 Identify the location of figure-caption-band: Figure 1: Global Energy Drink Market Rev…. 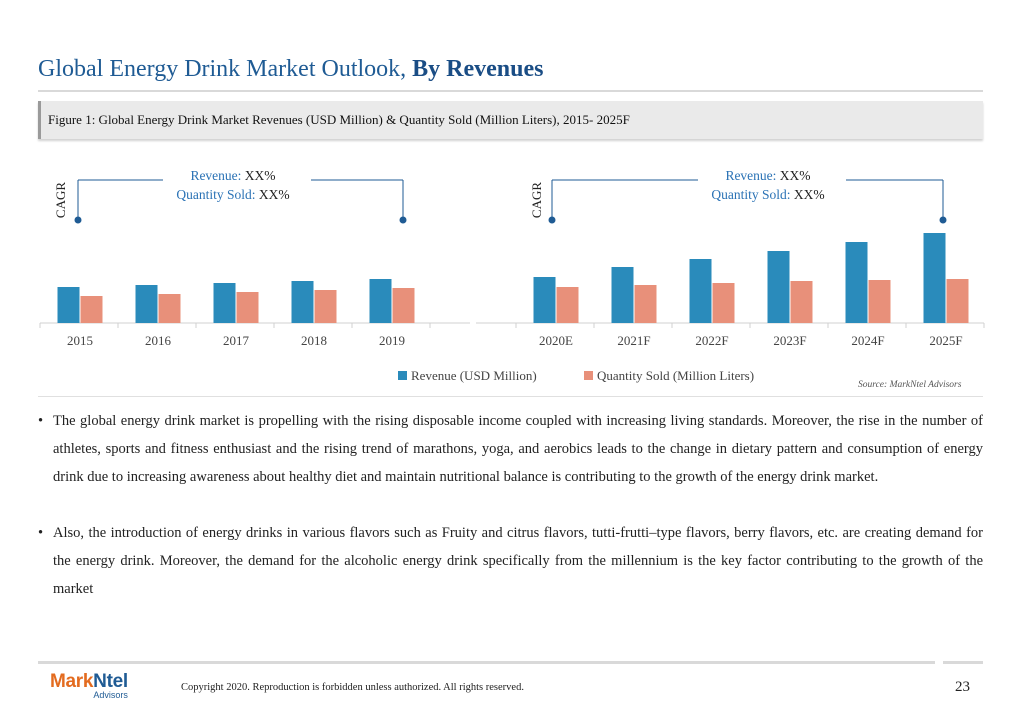
(510, 120).